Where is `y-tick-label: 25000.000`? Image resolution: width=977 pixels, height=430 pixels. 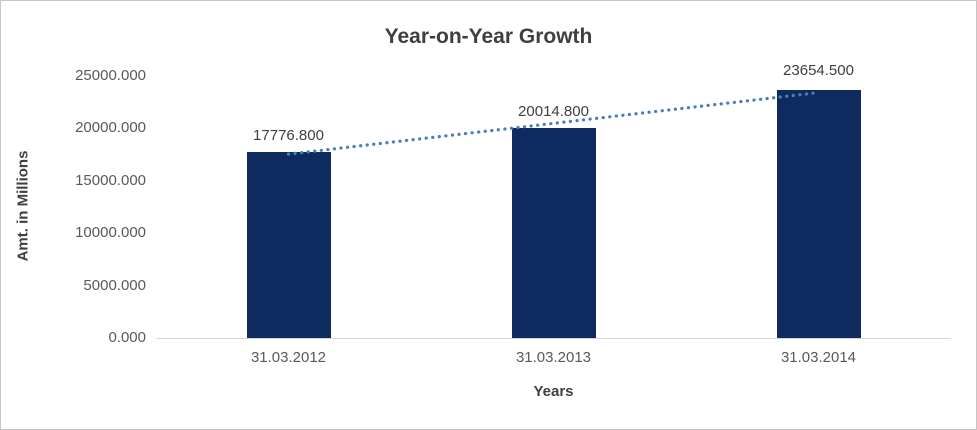 y-tick-label: 25000.000 is located at coordinates (110, 75).